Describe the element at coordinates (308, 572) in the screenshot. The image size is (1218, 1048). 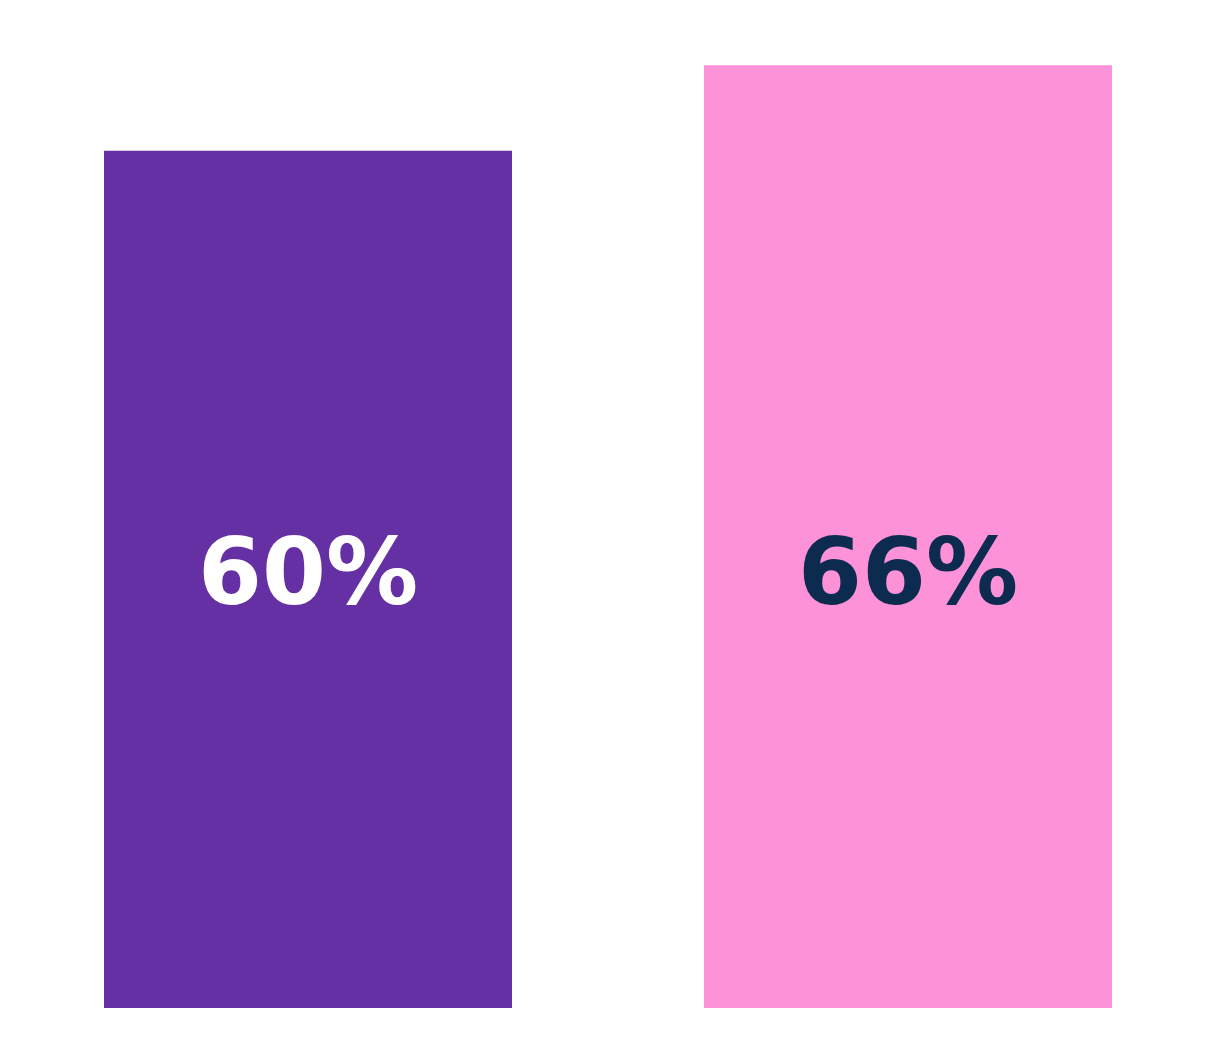
I see `data-label: 60%` at that location.